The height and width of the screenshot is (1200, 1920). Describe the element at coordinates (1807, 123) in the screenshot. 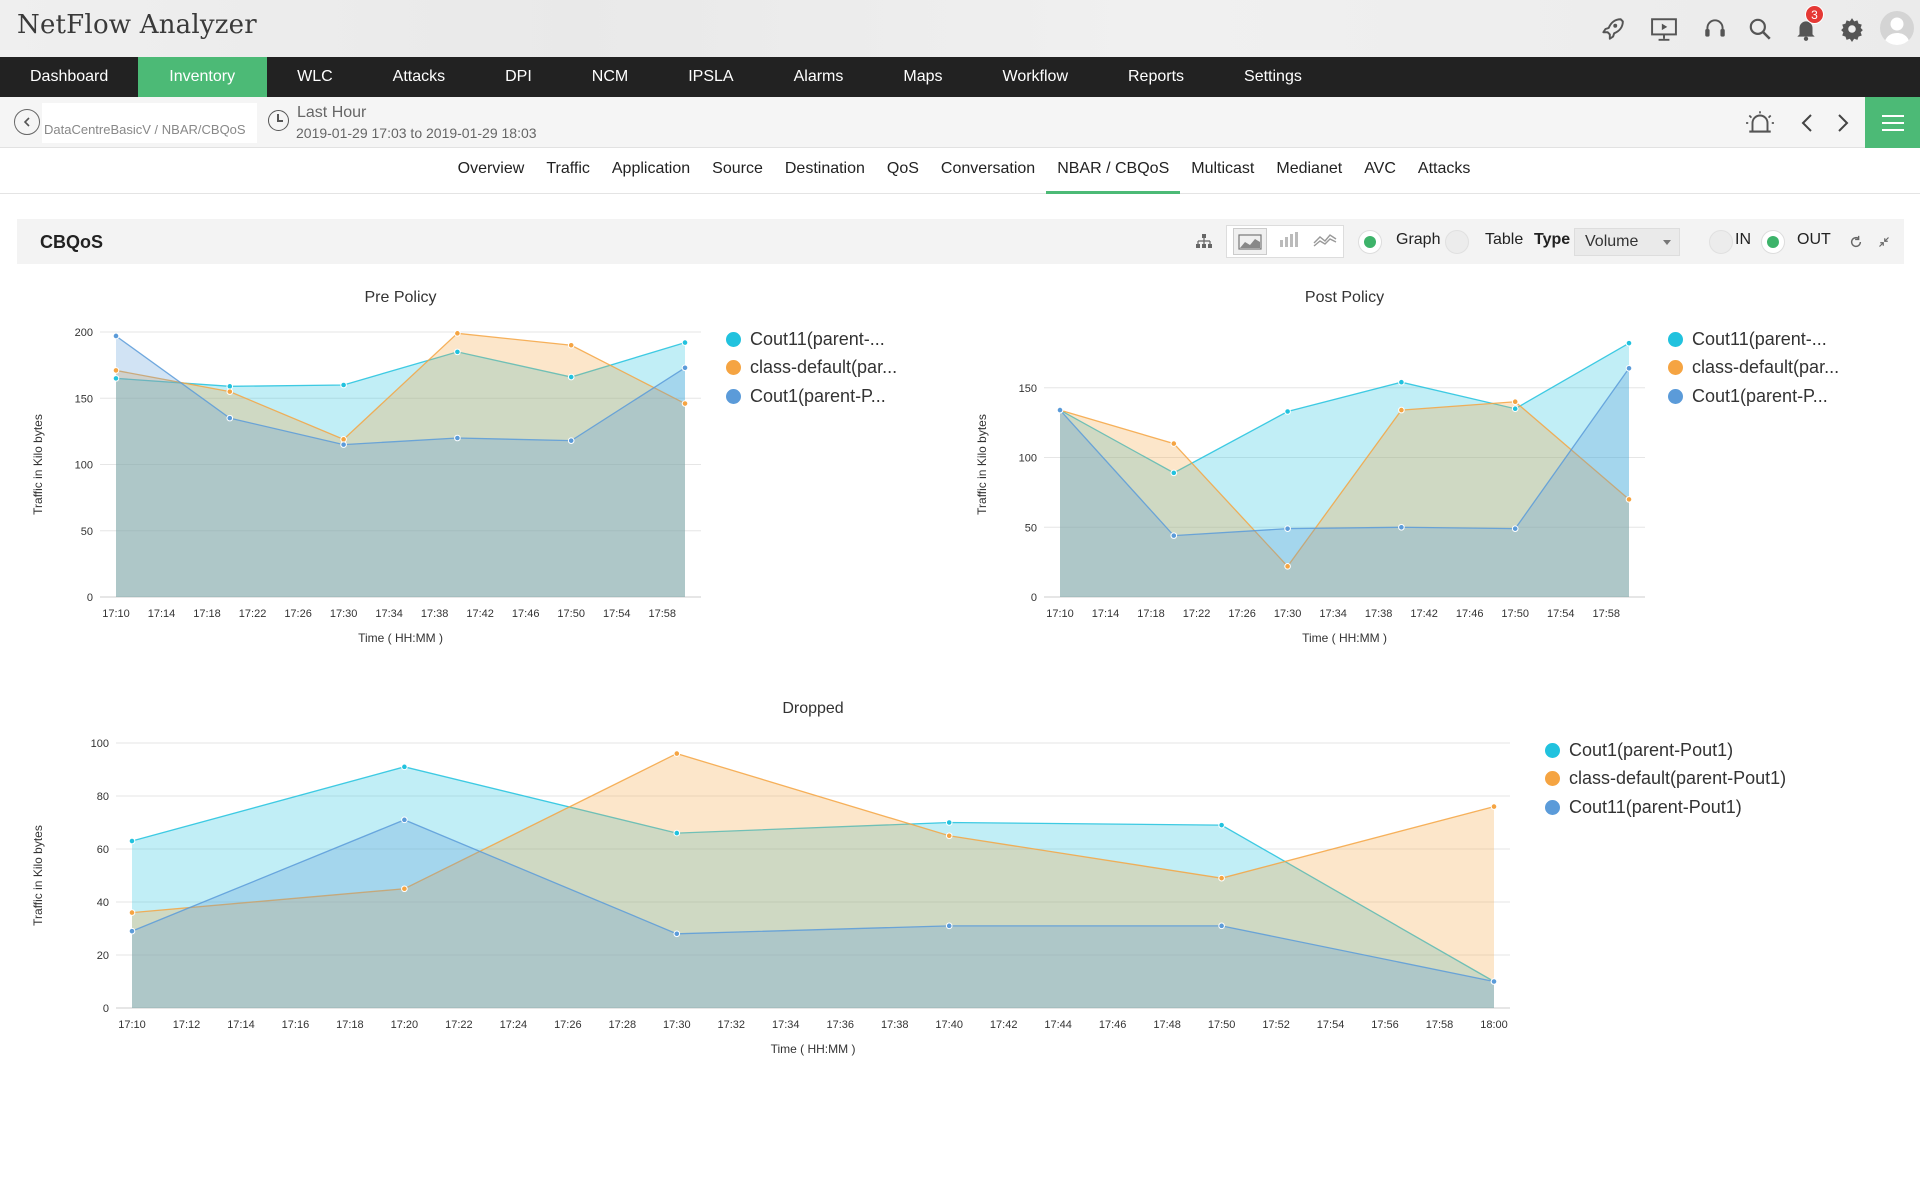

I see `previous-chevron-icon` at that location.